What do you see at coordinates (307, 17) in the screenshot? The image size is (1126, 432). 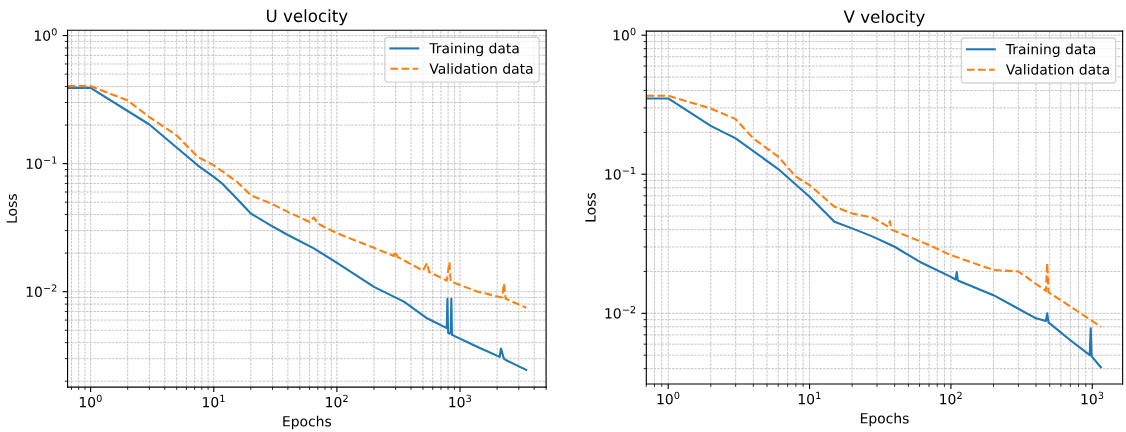 I see `chart-title: U velocity` at bounding box center [307, 17].